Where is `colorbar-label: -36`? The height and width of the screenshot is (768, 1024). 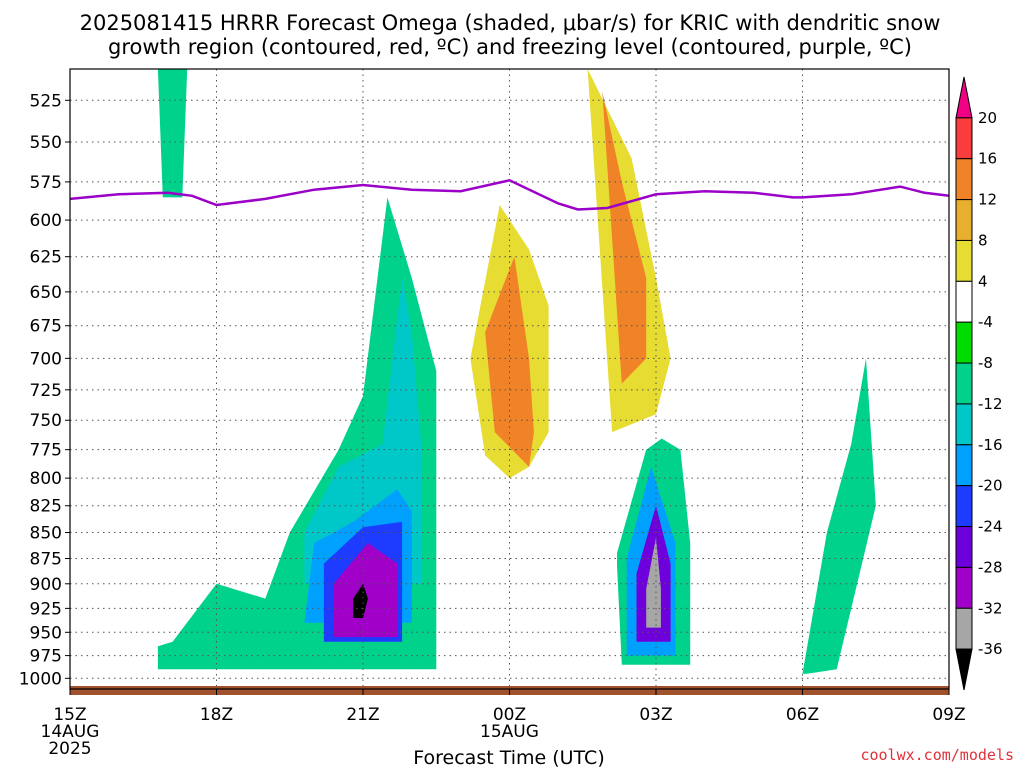 colorbar-label: -36 is located at coordinates (990, 649).